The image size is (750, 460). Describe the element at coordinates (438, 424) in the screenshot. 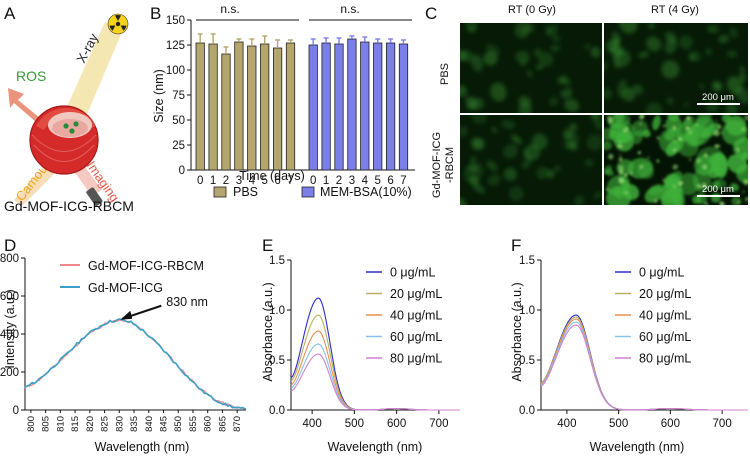

I see `e-x-tick-label: 700` at that location.